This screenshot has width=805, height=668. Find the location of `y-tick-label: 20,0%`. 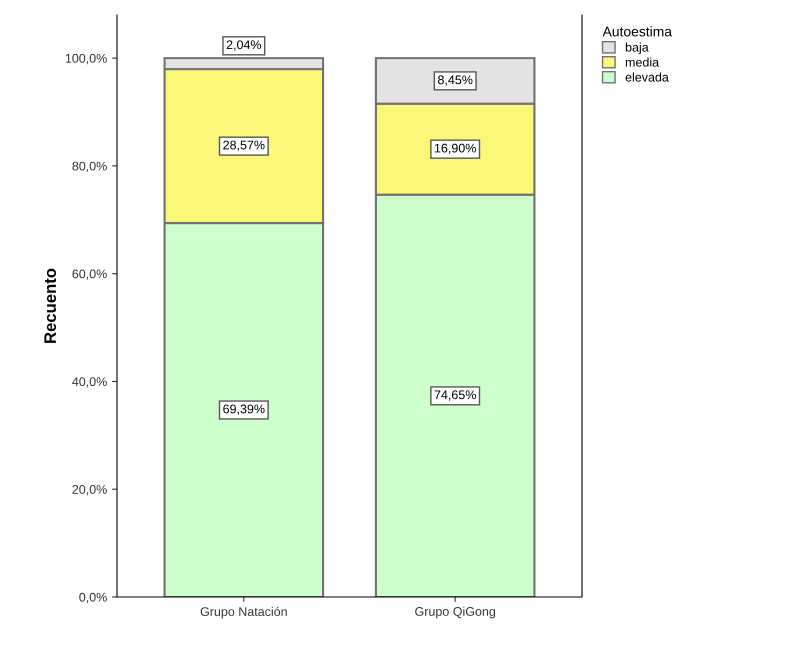

y-tick-label: 20,0% is located at coordinates (89, 490).